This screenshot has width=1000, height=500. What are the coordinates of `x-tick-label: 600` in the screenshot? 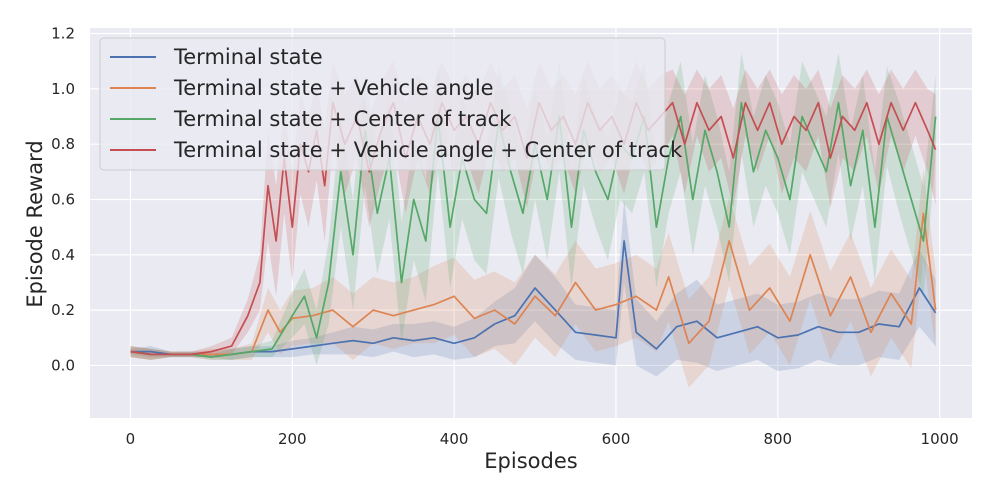 It's located at (616, 439).